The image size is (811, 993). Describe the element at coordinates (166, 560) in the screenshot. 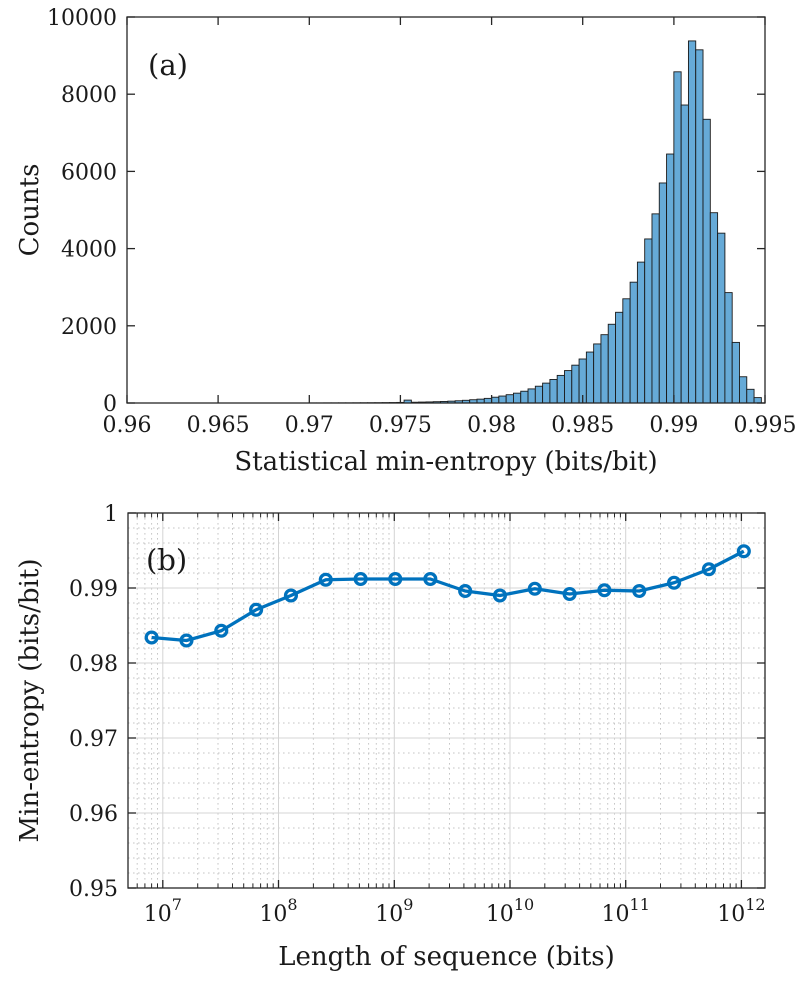

I see `panel-b-label: (b)` at that location.